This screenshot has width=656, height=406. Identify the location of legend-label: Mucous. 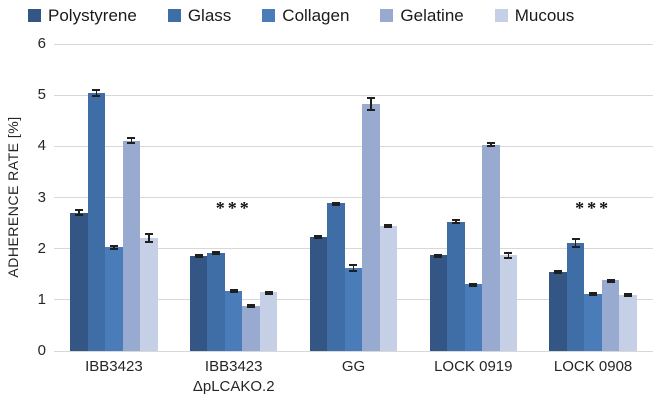
(544, 15).